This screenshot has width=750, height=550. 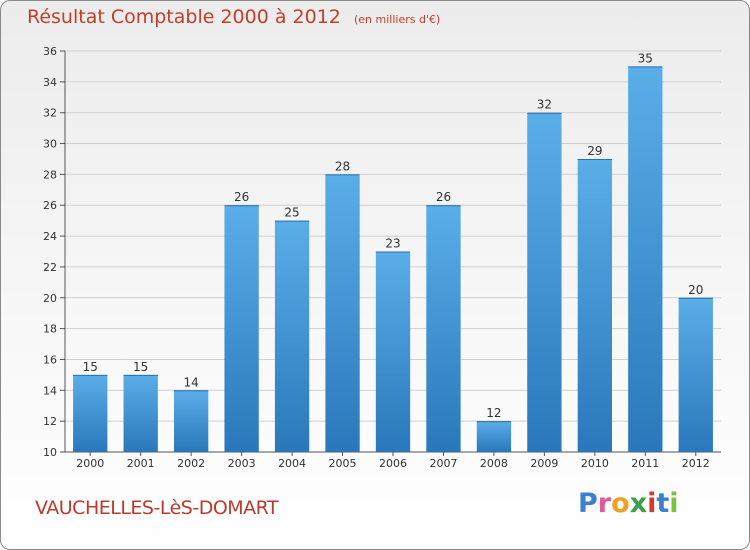 I want to click on x-tick-label: 2003, so click(x=242, y=463).